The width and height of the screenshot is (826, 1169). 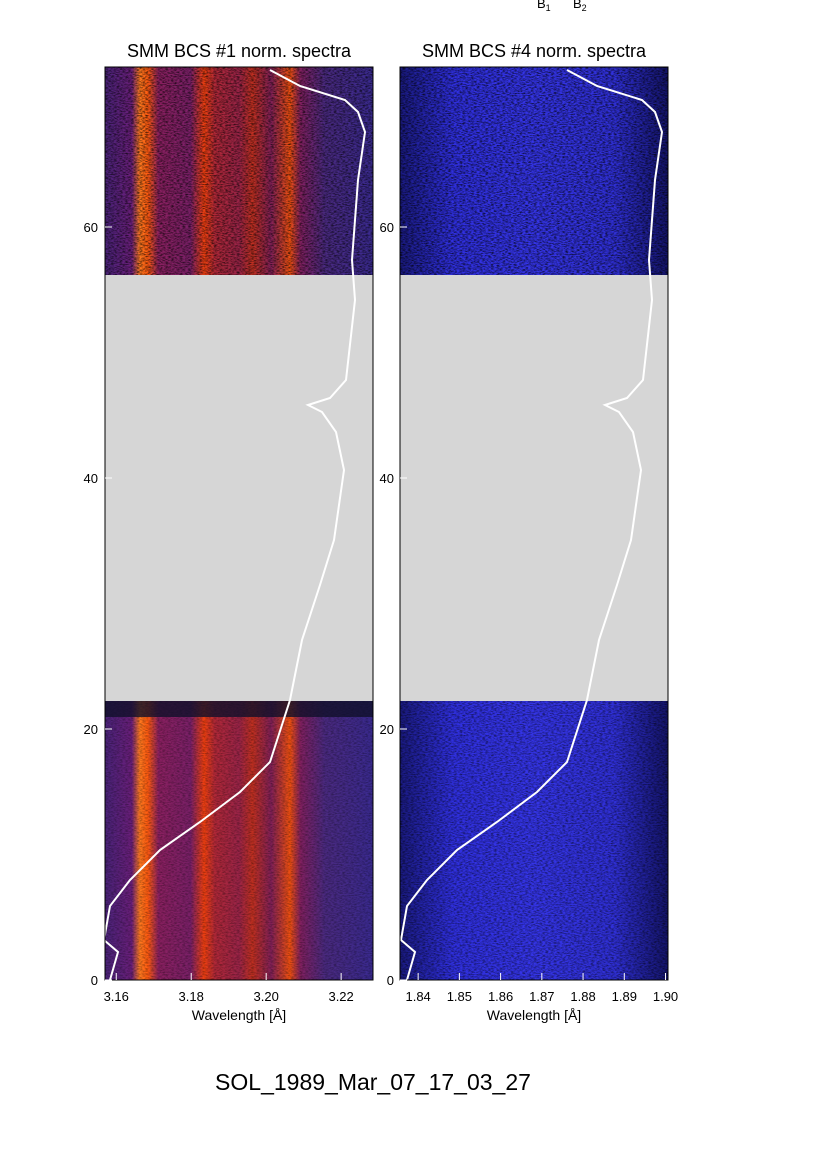 I want to click on x-tick-label: 1.89, so click(x=624, y=996).